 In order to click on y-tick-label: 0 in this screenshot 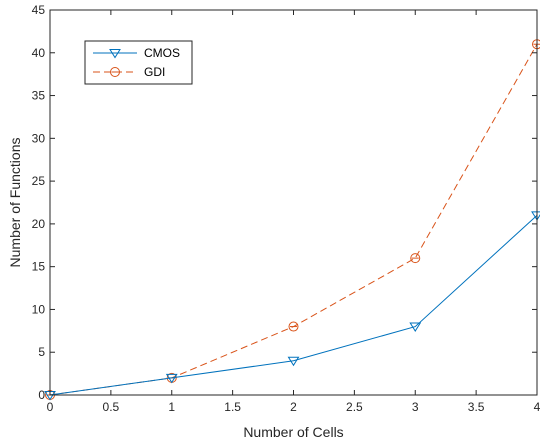, I will do `click(41, 395)`.